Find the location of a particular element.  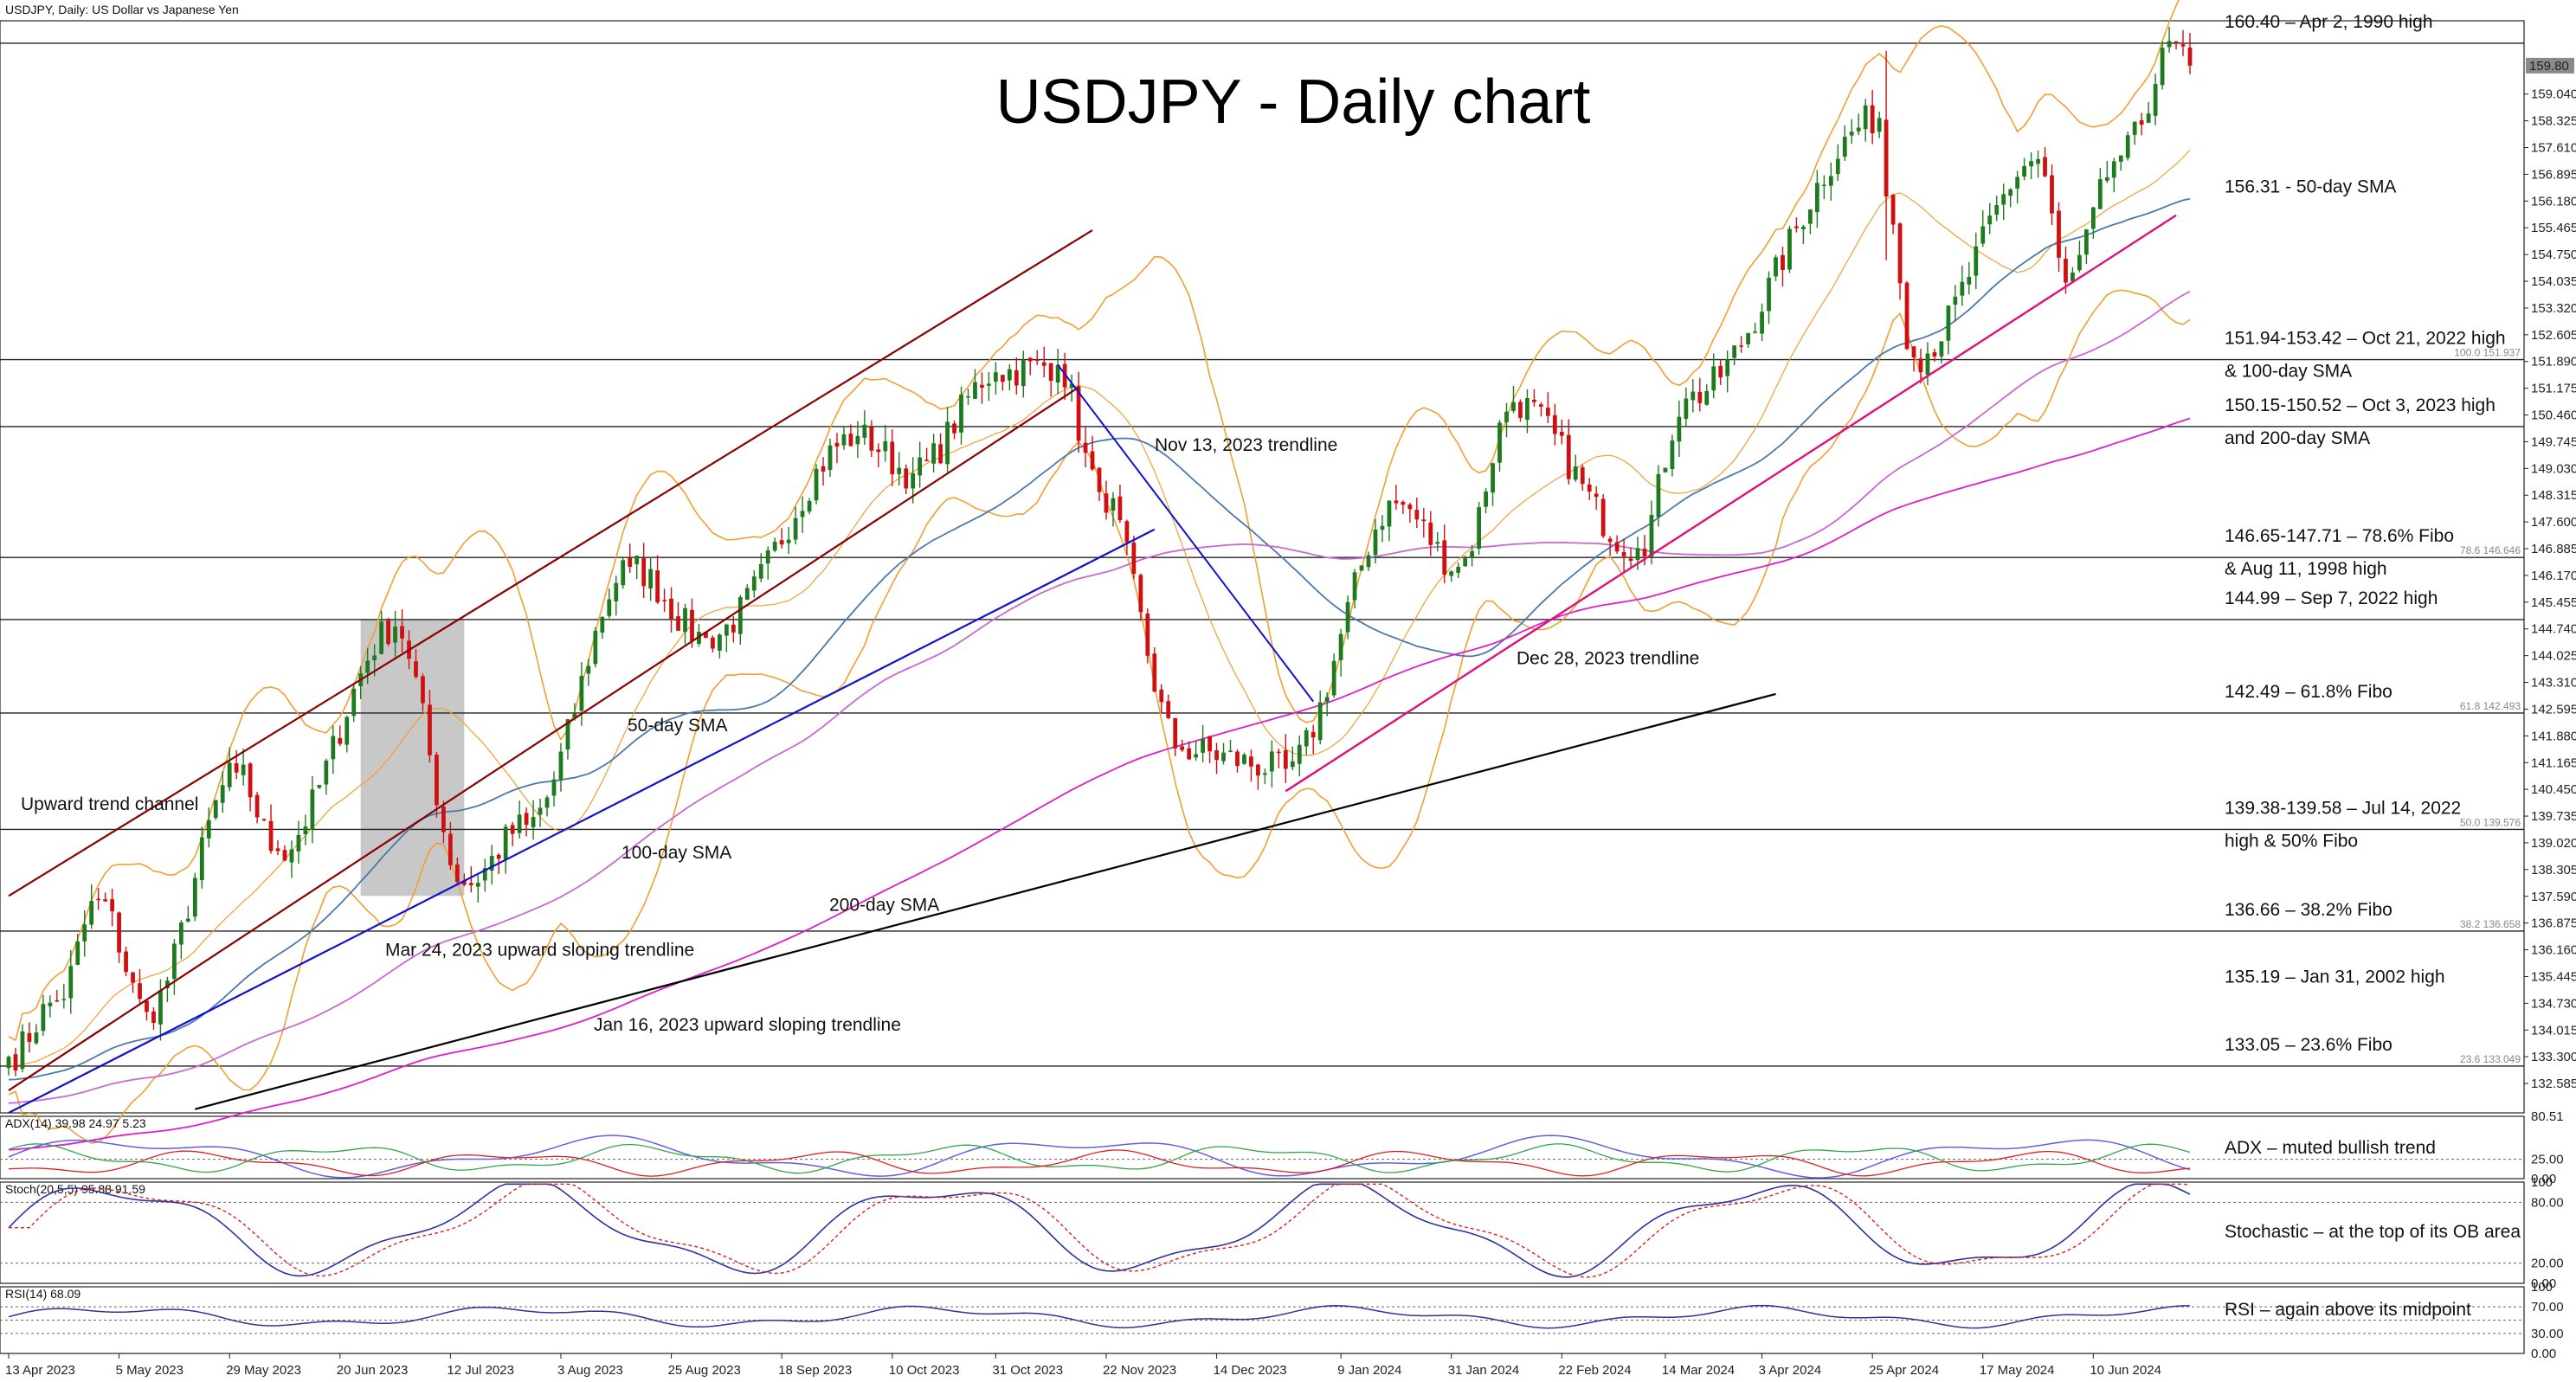

price-tick-label: 142.595 is located at coordinates (2553, 710).